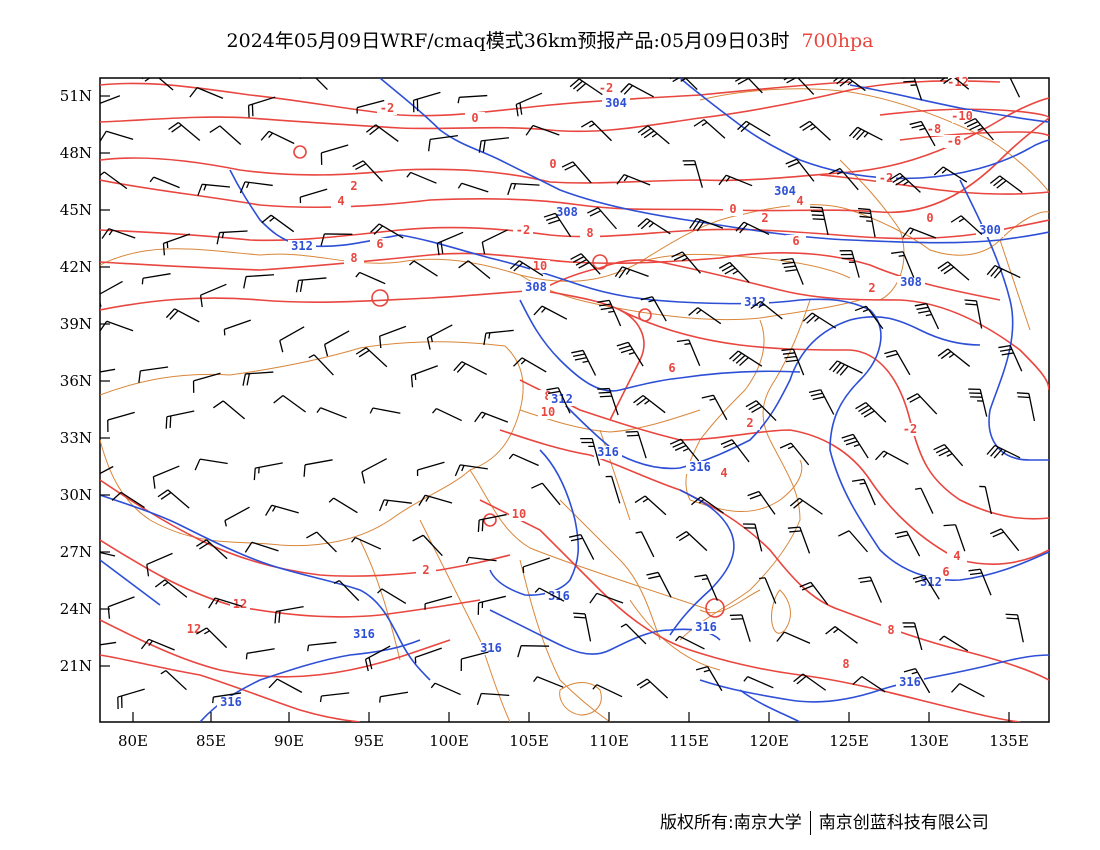  What do you see at coordinates (837, 41) in the screenshot?
I see `title-level: 700hpa` at bounding box center [837, 41].